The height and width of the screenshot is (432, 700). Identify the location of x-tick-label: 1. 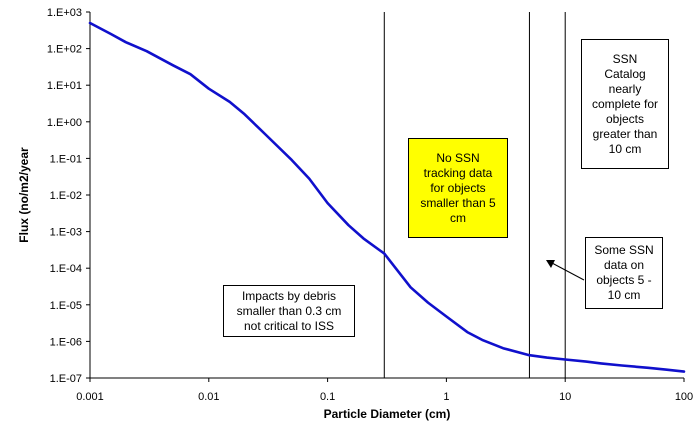
(446, 397).